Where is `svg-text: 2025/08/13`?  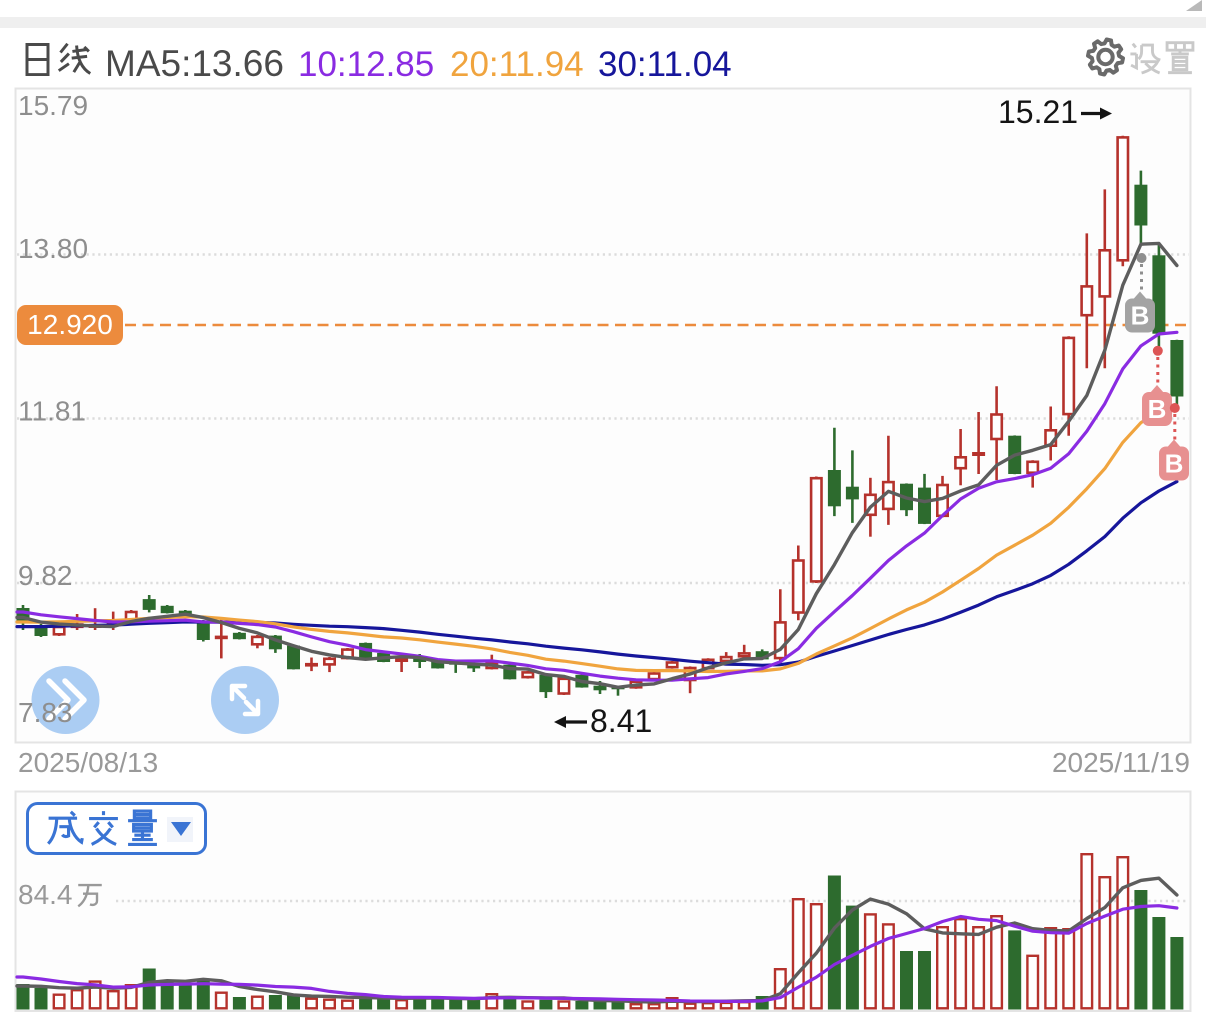
svg-text: 2025/08/13 is located at coordinates (88, 762).